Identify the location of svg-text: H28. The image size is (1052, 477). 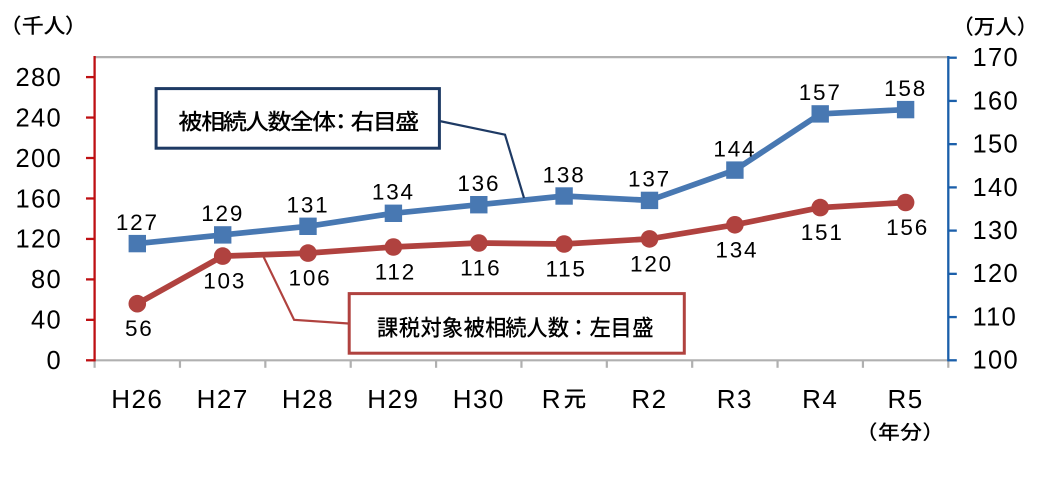
(308, 399).